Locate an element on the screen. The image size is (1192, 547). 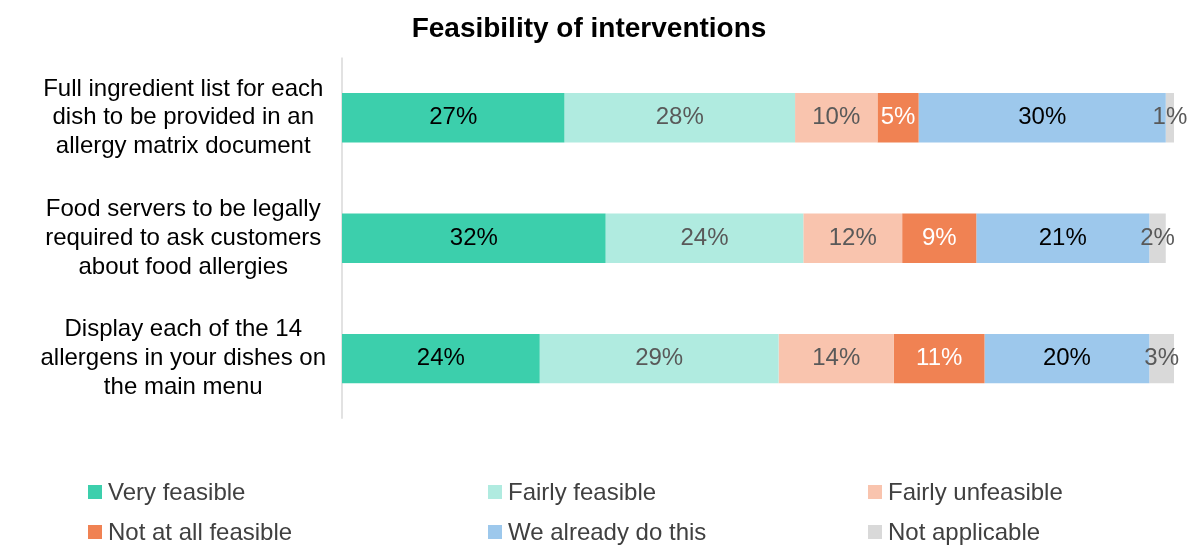
data-label: 29% is located at coordinates (659, 357).